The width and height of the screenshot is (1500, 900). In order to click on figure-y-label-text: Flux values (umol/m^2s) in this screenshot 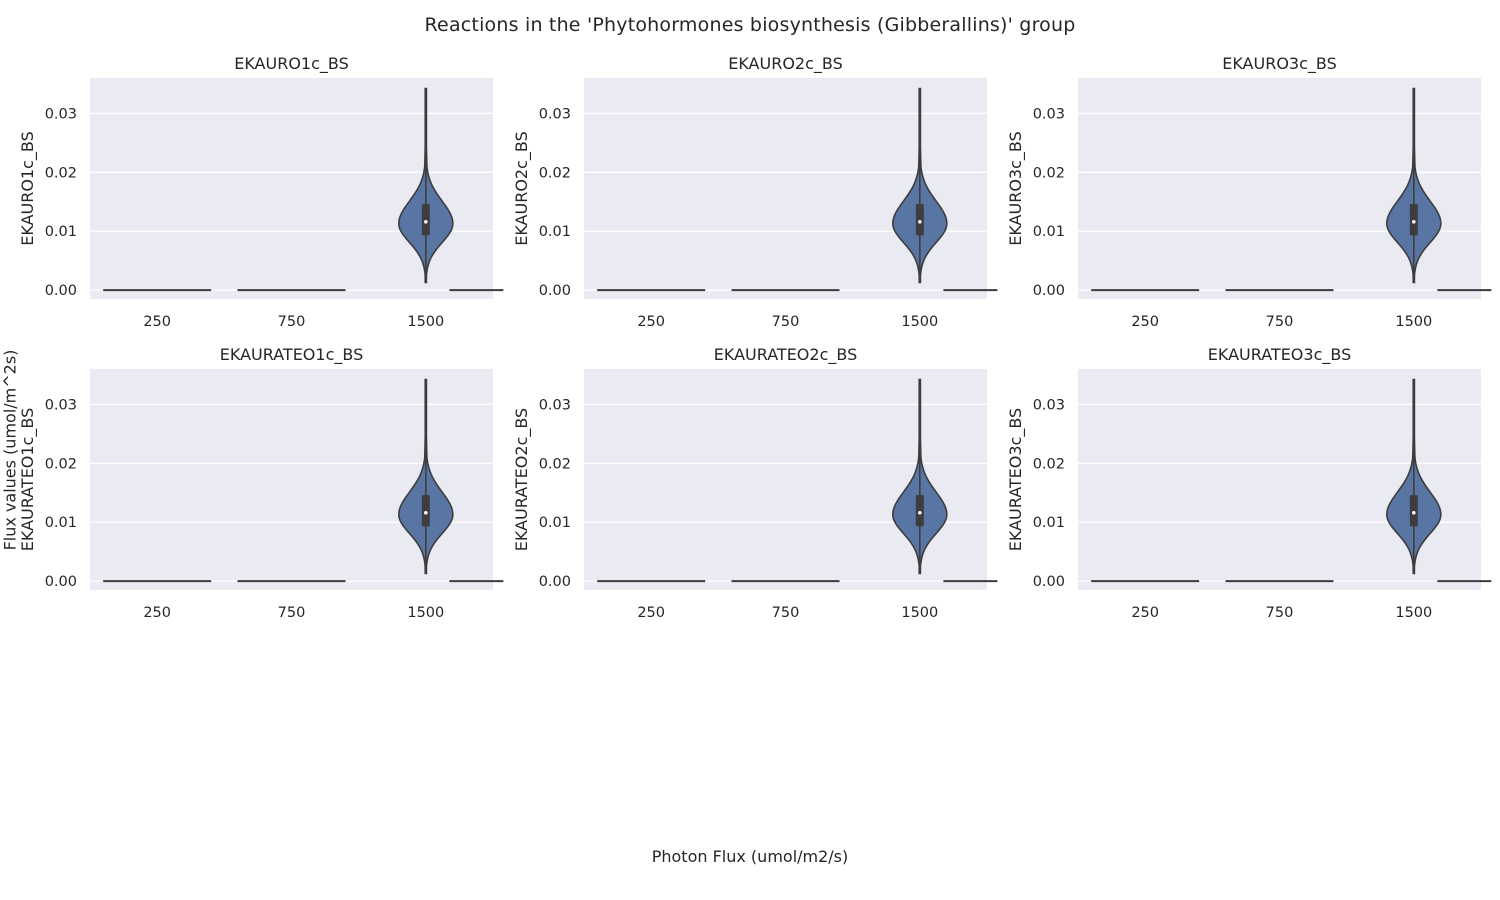, I will do `click(10, 450)`.